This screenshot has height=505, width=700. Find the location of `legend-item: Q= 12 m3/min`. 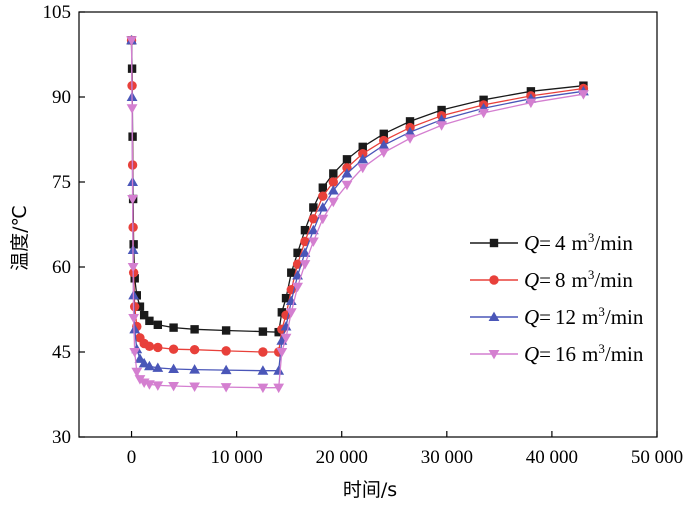

legend-item: Q= 12 m3/min is located at coordinates (557, 316).